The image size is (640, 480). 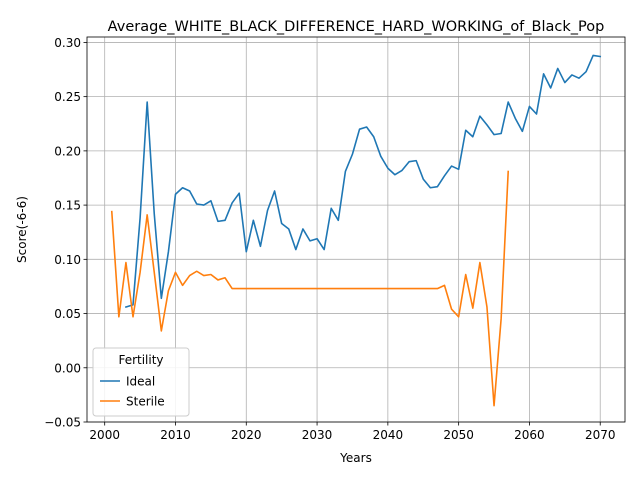 I want to click on y-tick-label: 0.30, so click(x=67, y=43).